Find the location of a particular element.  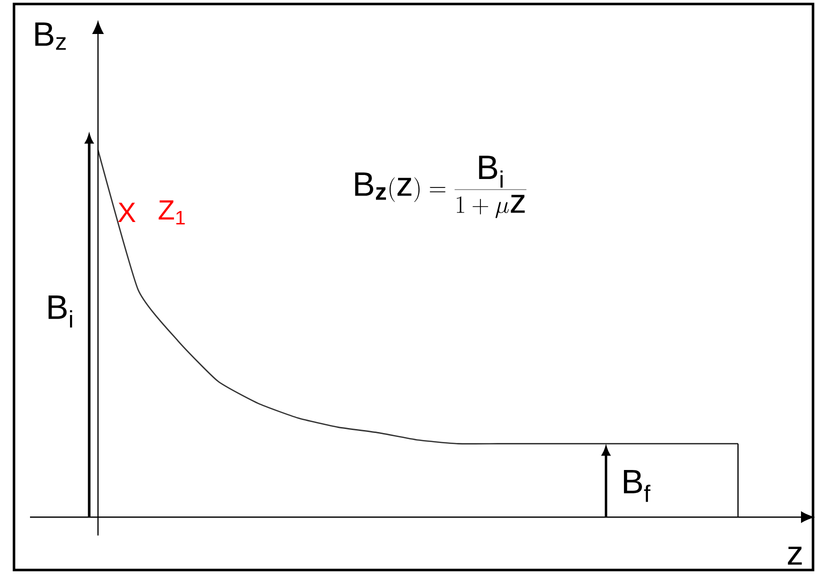

annotation: $\mathrm{B}_{\mathbf{z}}(\mathrm{z}) = \frac{\mathrm{B_{i}}}{1 + \mu \mathrm{z}}$ is located at coordinates (440, 187).